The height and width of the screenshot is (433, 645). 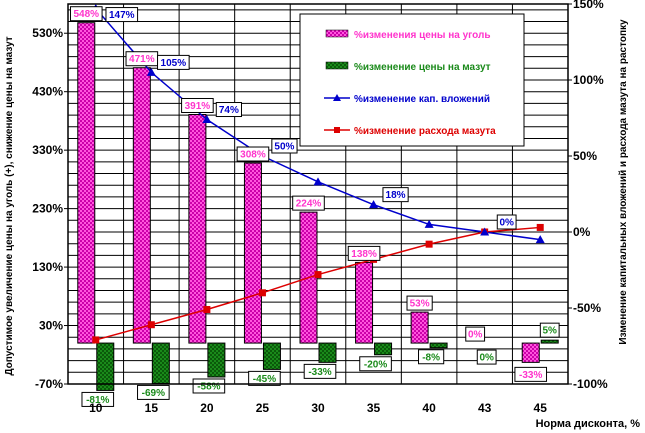 I want to click on tick-label-right: 0%, so click(x=582, y=232).